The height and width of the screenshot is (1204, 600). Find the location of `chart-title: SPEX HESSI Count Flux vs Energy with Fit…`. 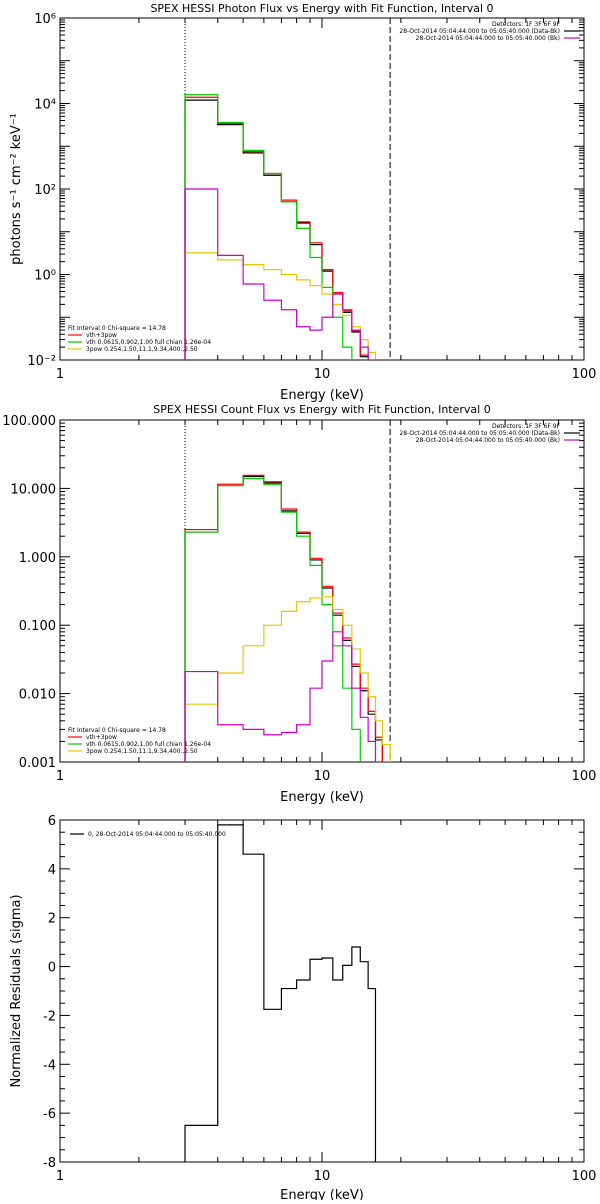

chart-title: SPEX HESSI Count Flux vs Energy with Fit… is located at coordinates (321, 409).